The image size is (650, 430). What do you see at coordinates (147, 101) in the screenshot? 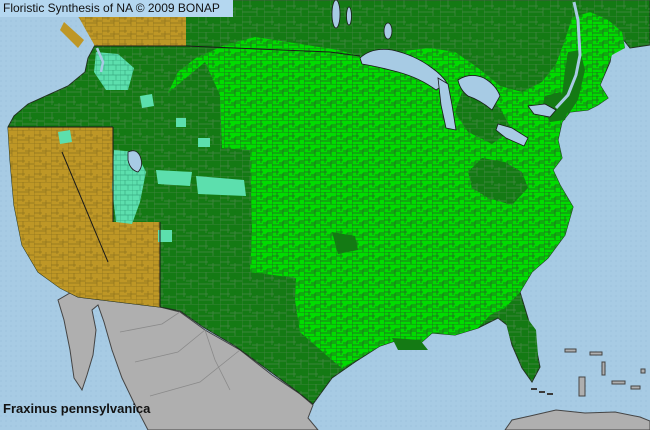
I see `idaho-adventive` at bounding box center [147, 101].